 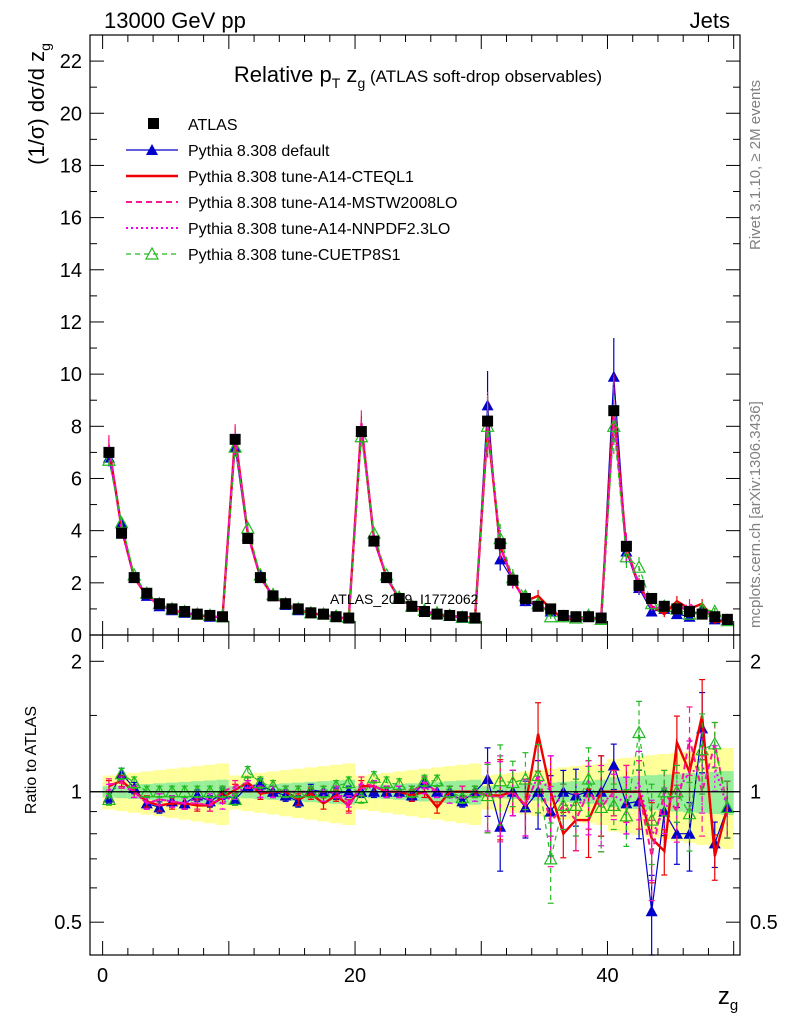 I want to click on legend-swatch, so click(x=153, y=123).